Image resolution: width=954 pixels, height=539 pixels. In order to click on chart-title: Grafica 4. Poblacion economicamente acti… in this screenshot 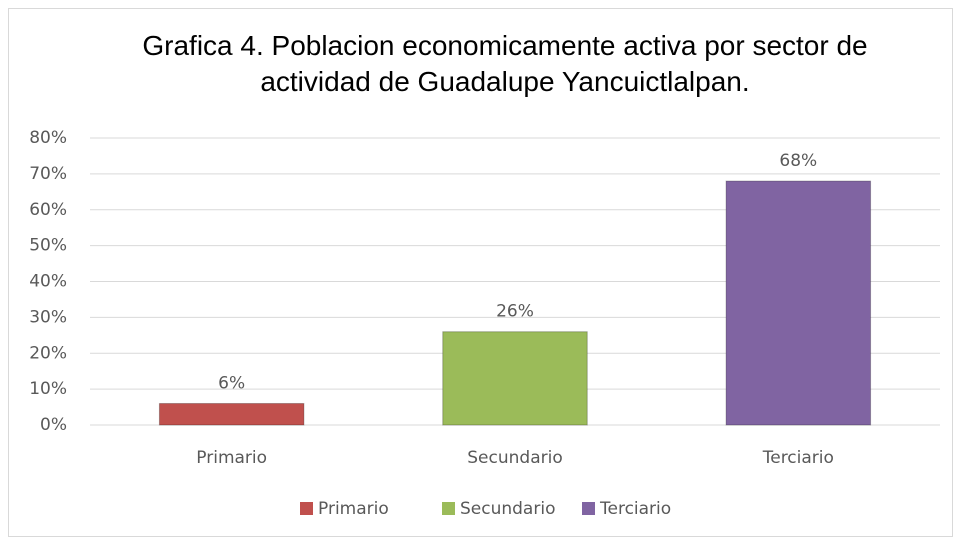, I will do `click(505, 63)`.